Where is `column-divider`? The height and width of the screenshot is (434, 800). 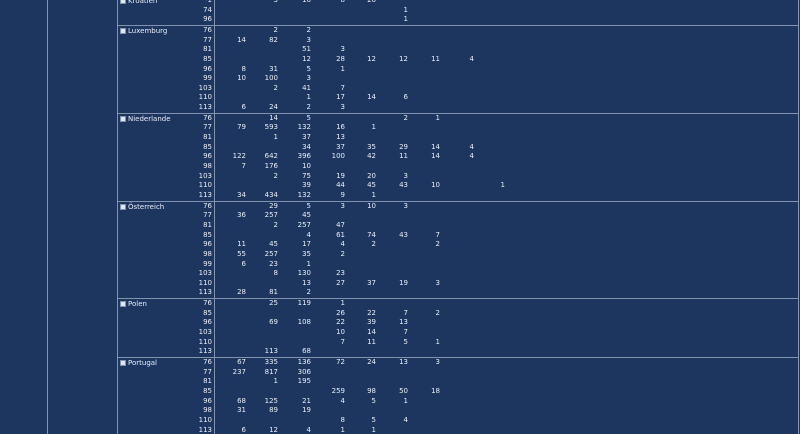
column-divider is located at coordinates (214, 217).